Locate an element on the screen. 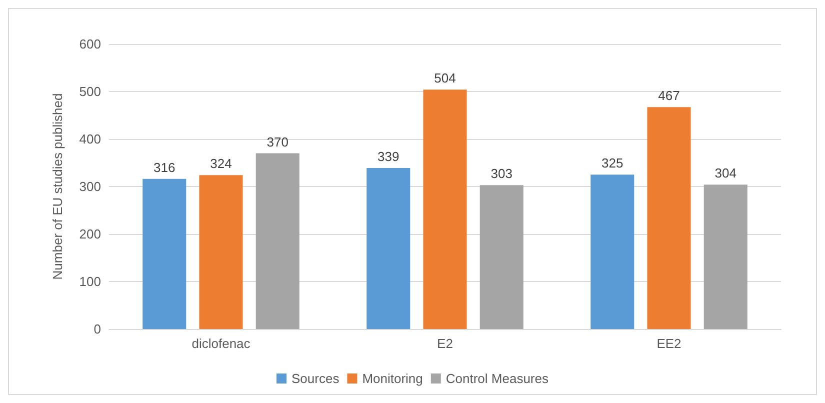  y-tick-label: 500 is located at coordinates (90, 91).